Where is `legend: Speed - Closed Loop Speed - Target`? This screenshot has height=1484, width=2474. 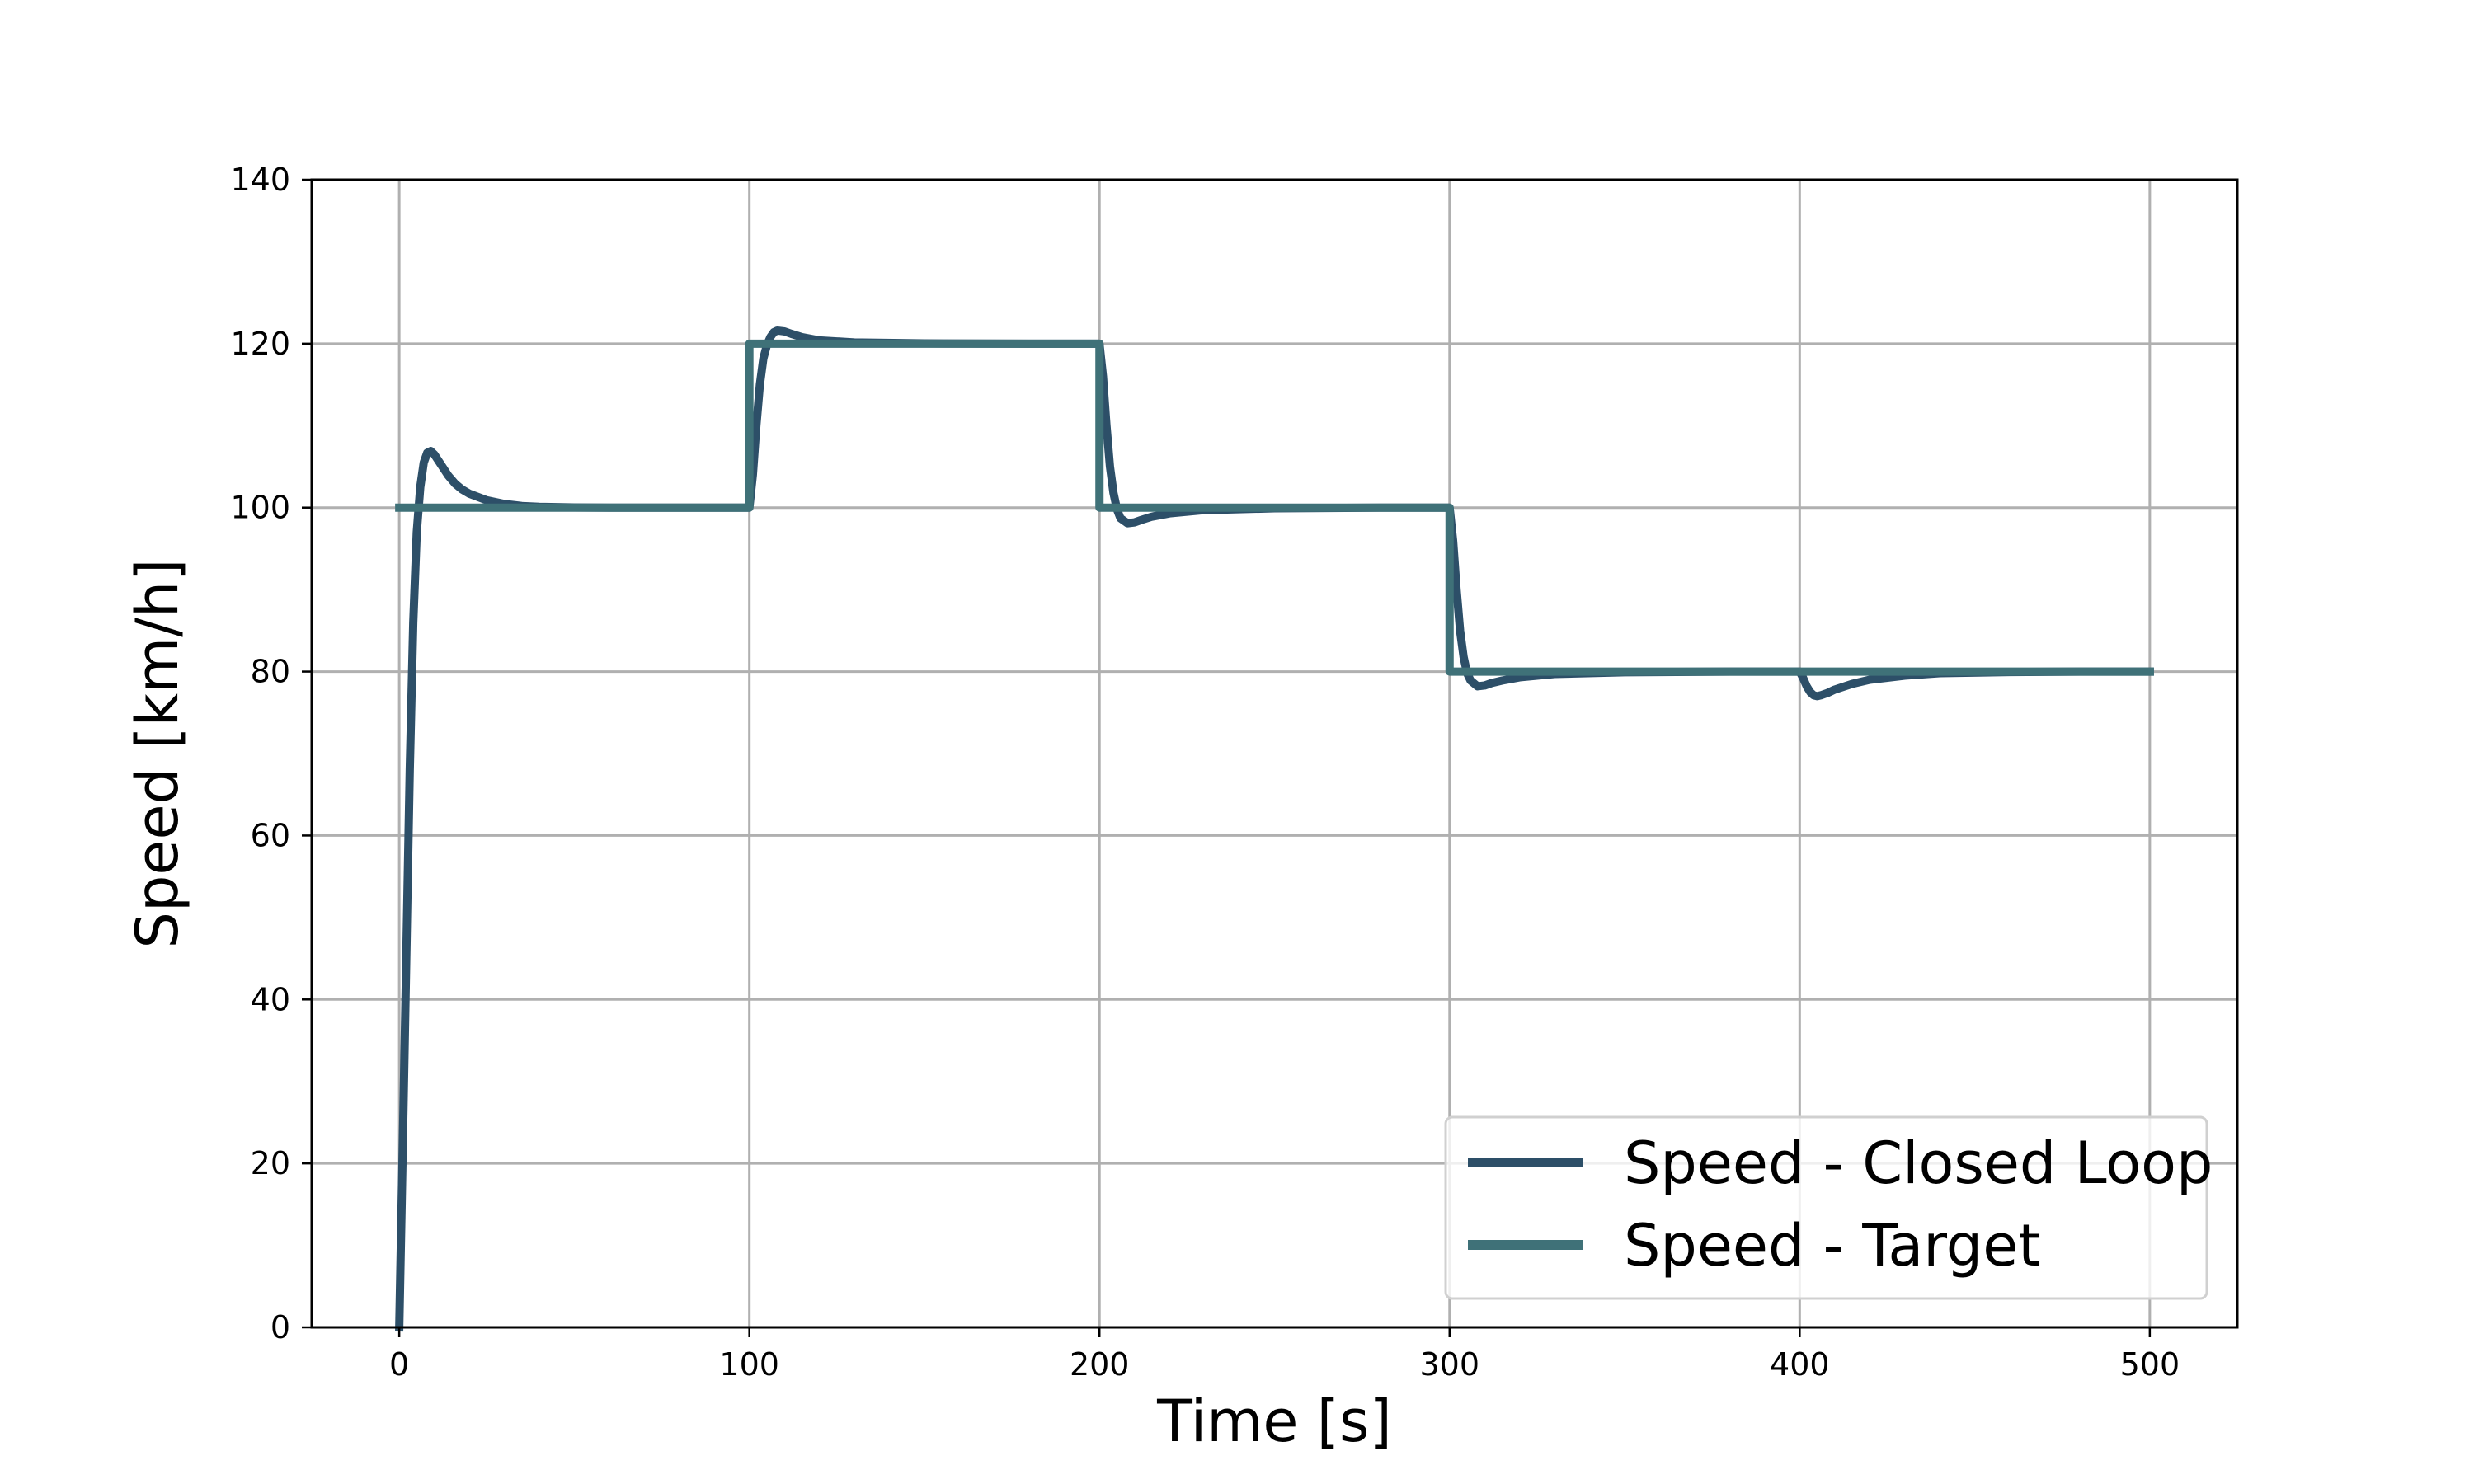 legend: Speed - Closed Loop Speed - Target is located at coordinates (1828, 1207).